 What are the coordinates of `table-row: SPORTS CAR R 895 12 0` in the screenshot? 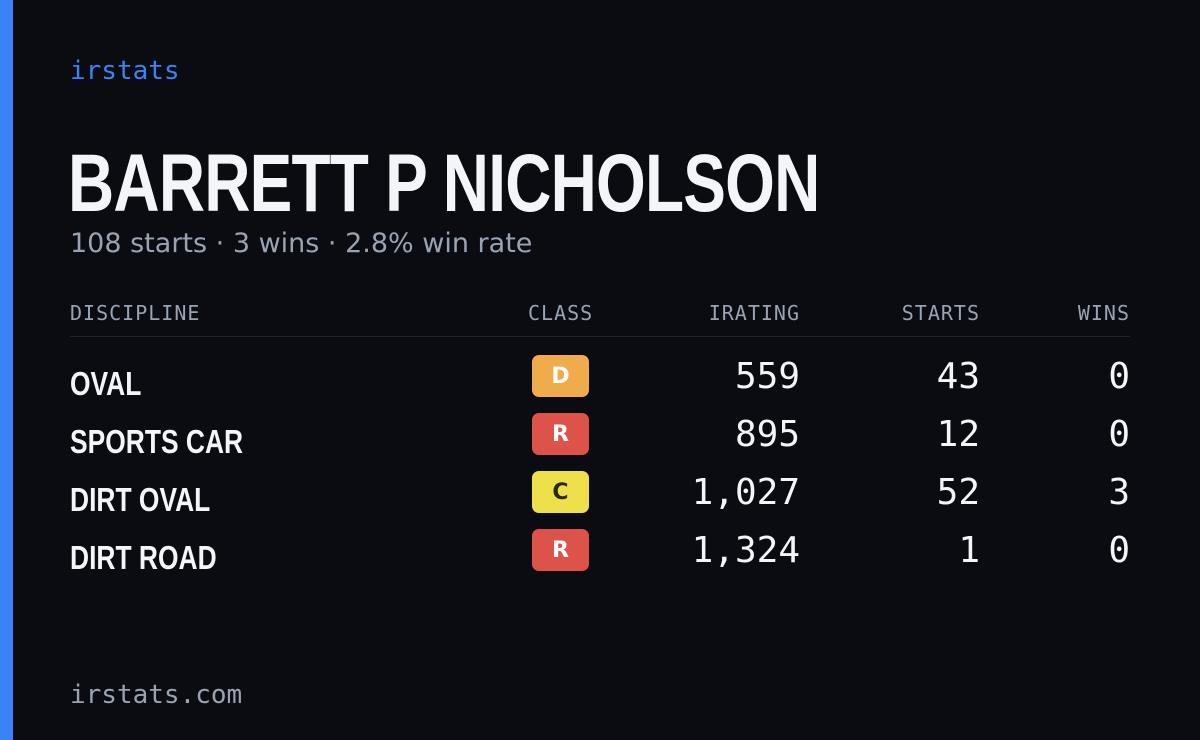 It's located at (600, 440).